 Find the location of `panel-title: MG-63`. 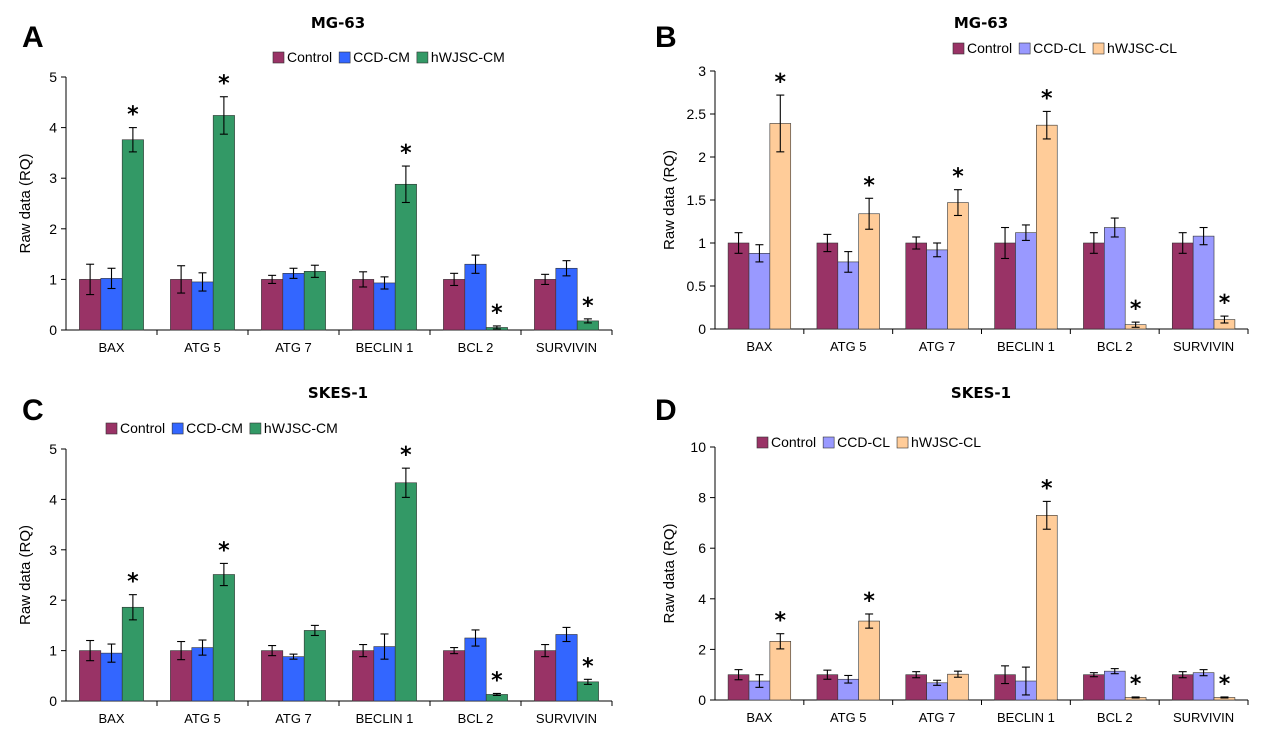

panel-title: MG-63 is located at coordinates (981, 23).